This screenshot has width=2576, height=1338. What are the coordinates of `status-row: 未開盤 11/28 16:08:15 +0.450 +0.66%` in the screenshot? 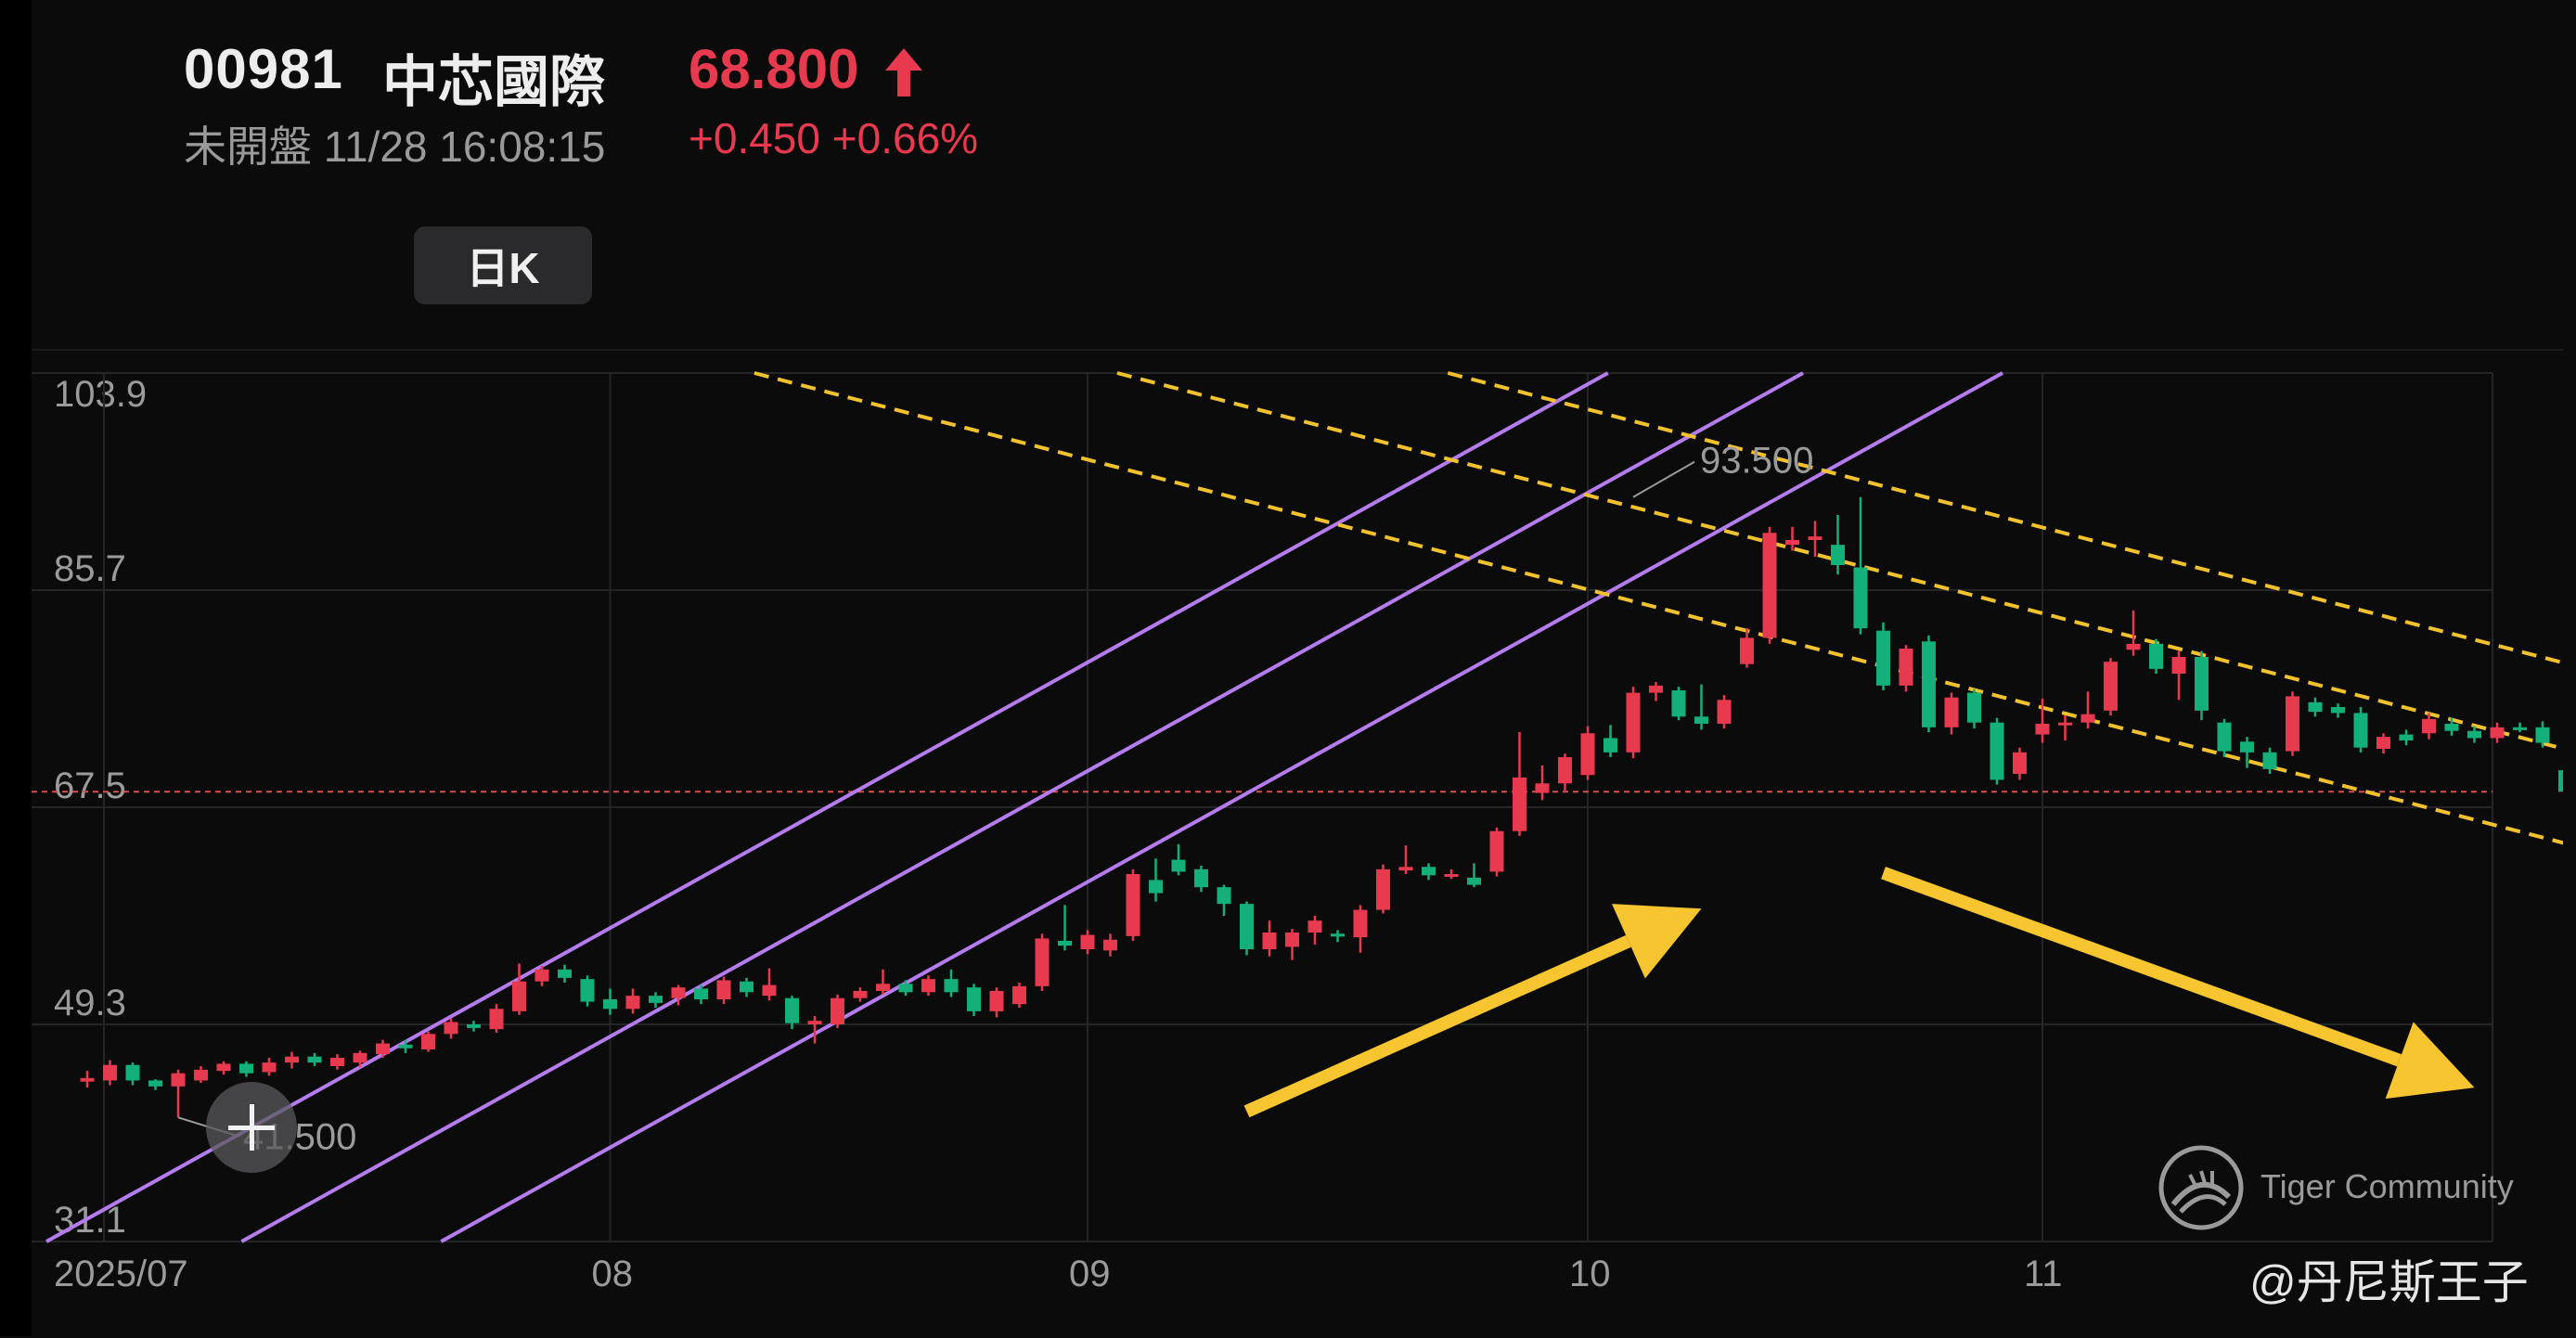 It's located at (581, 143).